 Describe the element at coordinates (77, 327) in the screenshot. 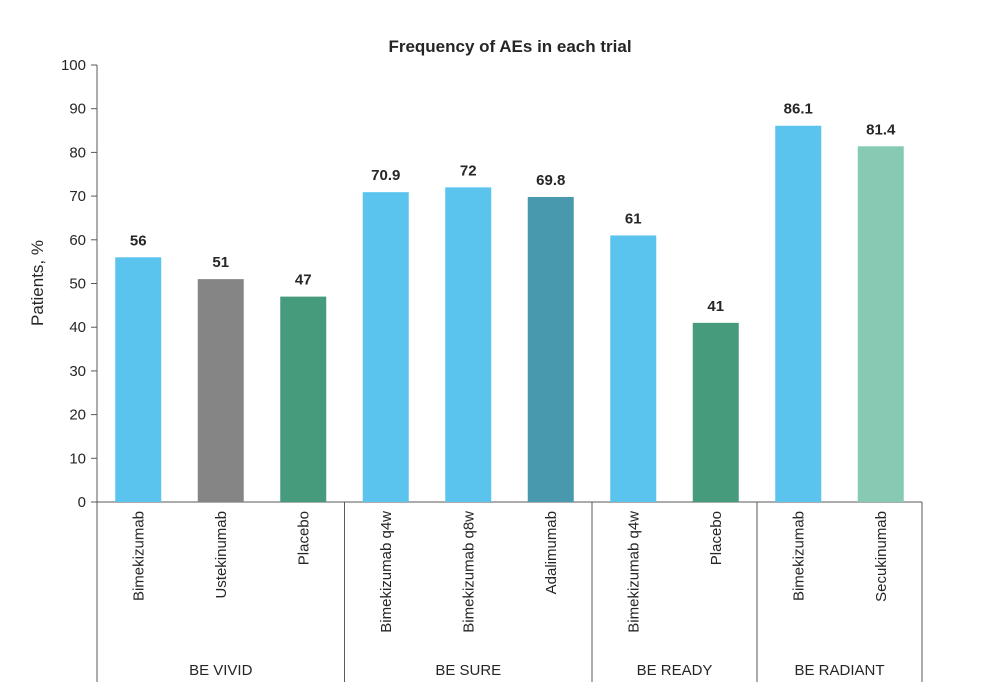

I see `y-tick-label: 40` at that location.